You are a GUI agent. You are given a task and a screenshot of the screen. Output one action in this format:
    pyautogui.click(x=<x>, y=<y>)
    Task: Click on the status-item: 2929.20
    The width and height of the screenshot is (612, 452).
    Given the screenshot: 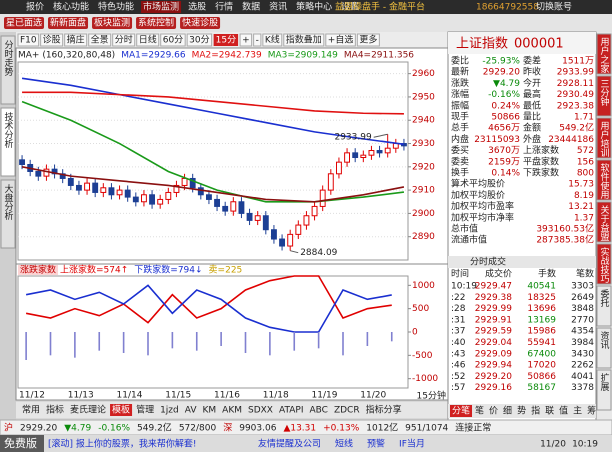 What is the action you would take?
    pyautogui.click(x=38, y=429)
    